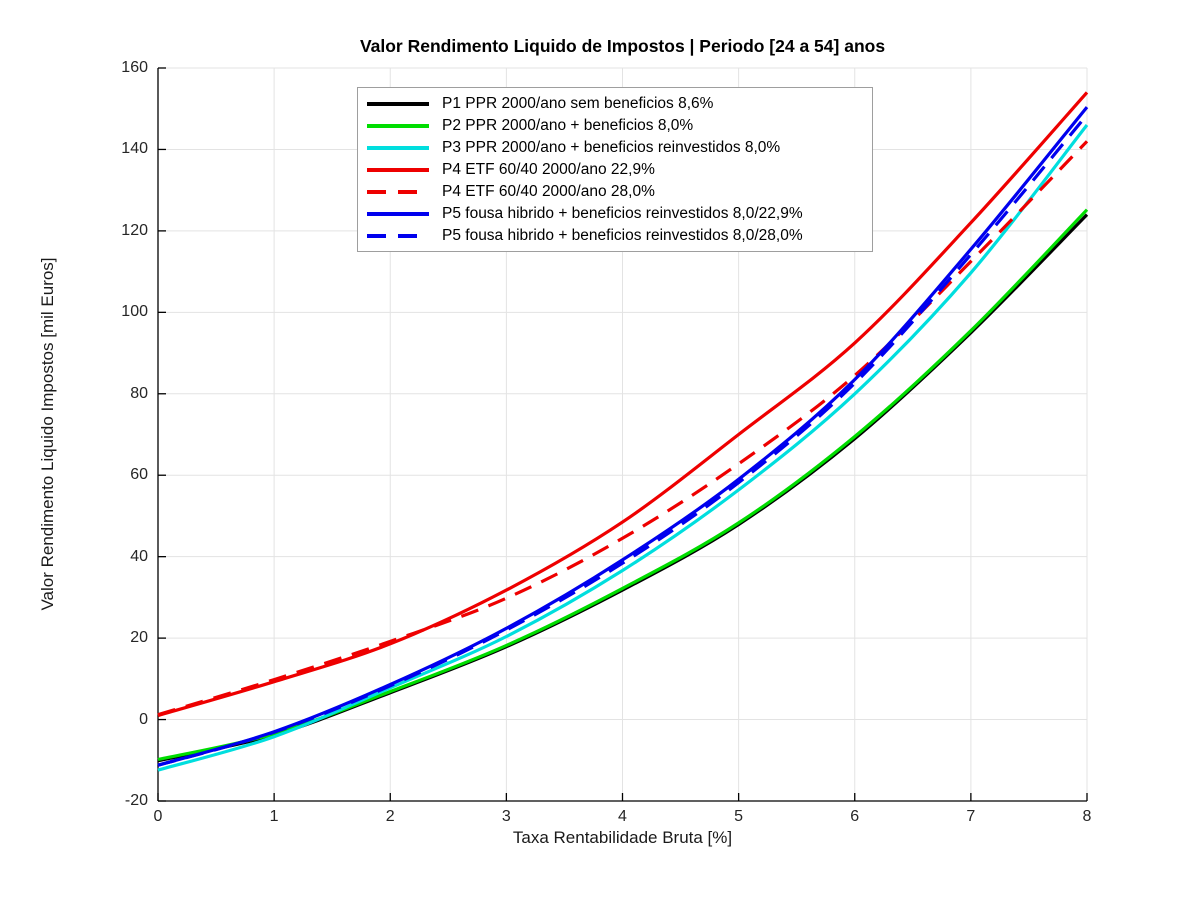 The height and width of the screenshot is (900, 1200). What do you see at coordinates (134, 230) in the screenshot?
I see `y-tick-label: 120` at bounding box center [134, 230].